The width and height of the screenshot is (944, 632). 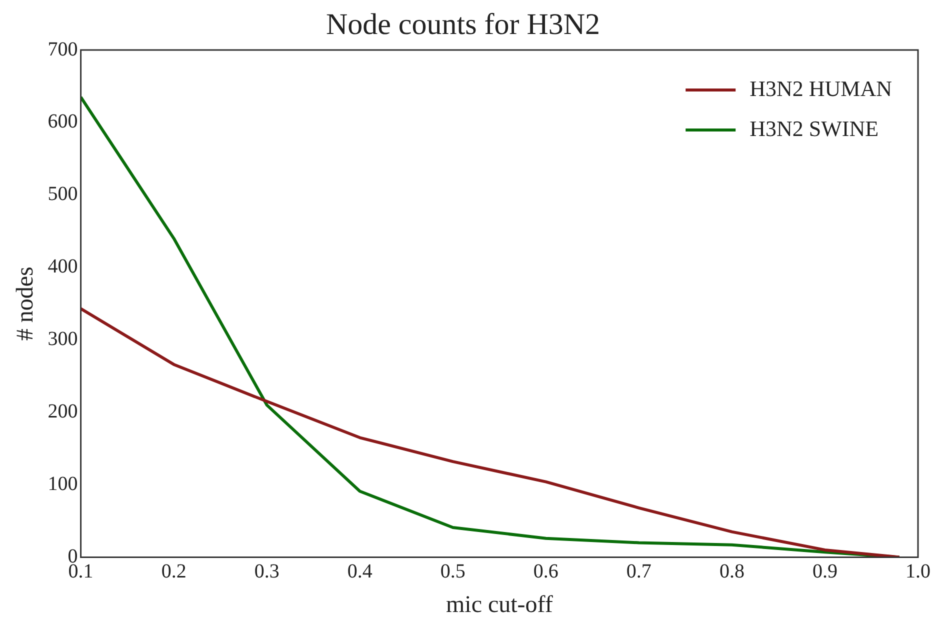 What do you see at coordinates (63, 49) in the screenshot?
I see `y-tick-label: 700` at bounding box center [63, 49].